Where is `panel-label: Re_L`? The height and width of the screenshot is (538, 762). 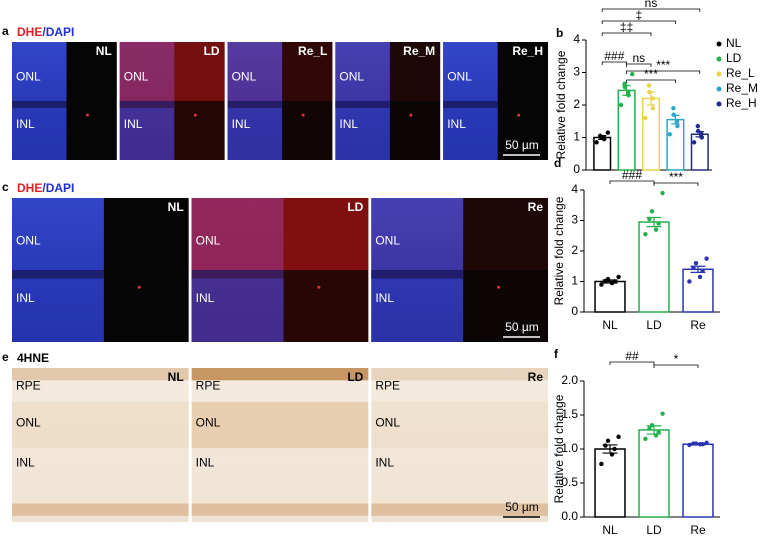
panel-label: Re_L is located at coordinates (312, 51).